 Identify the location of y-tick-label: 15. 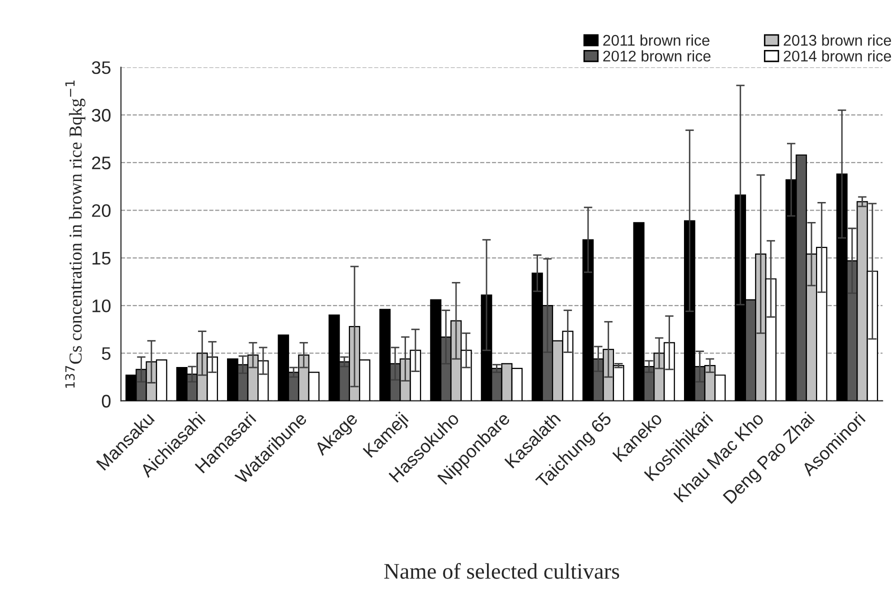
(101, 258).